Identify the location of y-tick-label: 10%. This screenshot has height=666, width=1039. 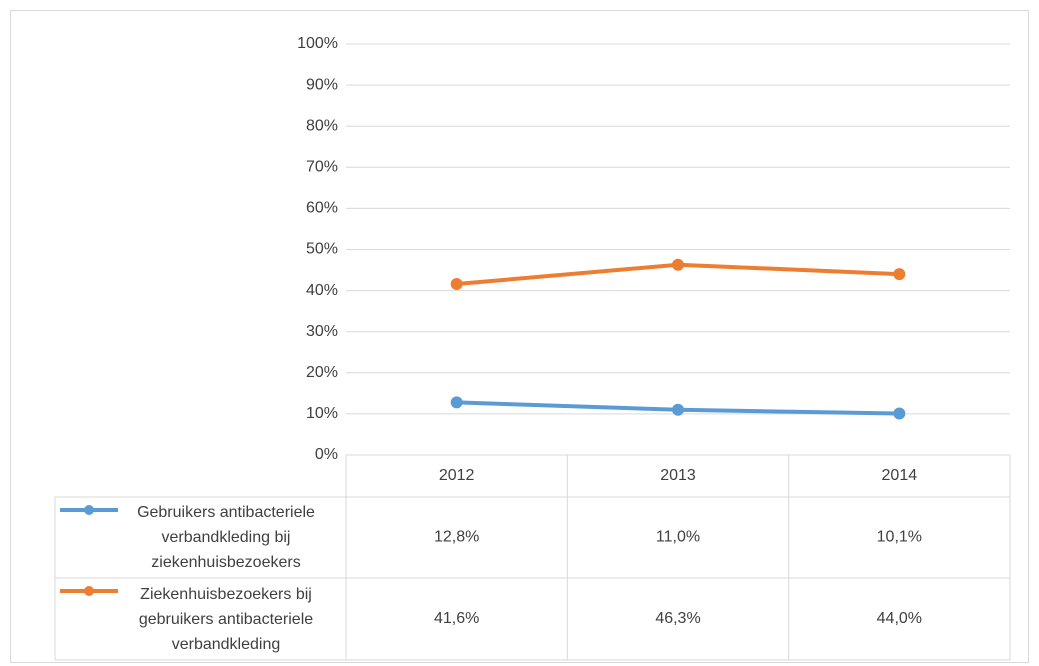
(322, 413).